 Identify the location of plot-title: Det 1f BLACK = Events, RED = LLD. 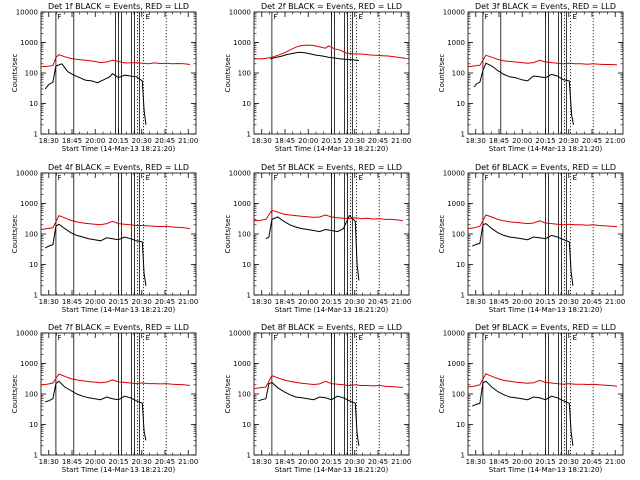
(118, 6).